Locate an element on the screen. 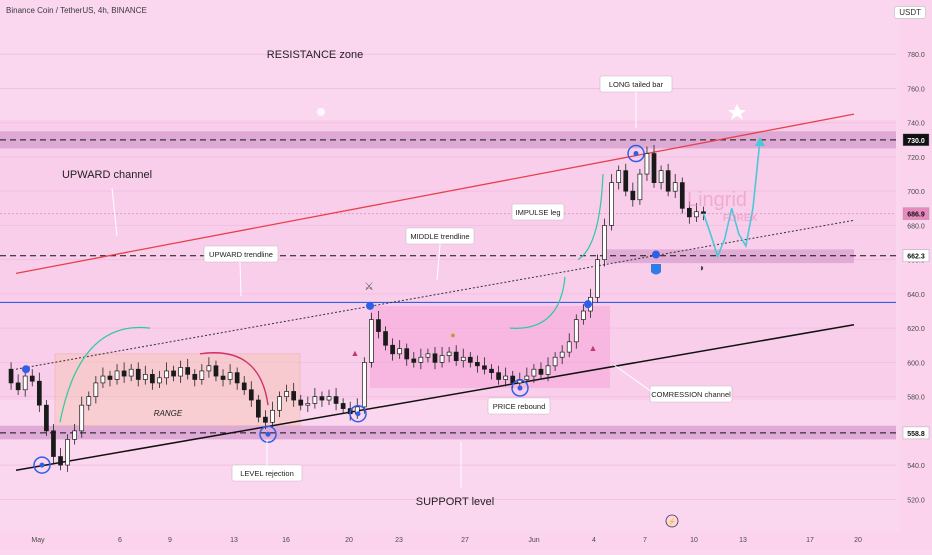 This screenshot has height=555, width=932. impulse-leg-label: IMPULSE leg is located at coordinates (537, 212).